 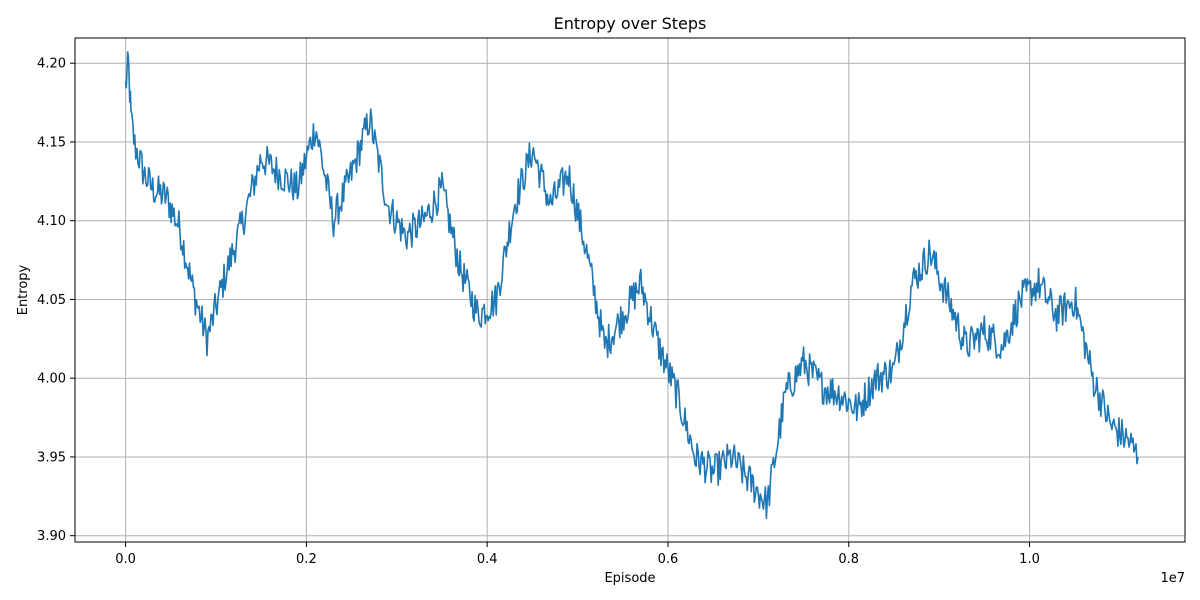 I want to click on x-tick-label: 0.4, so click(x=487, y=559).